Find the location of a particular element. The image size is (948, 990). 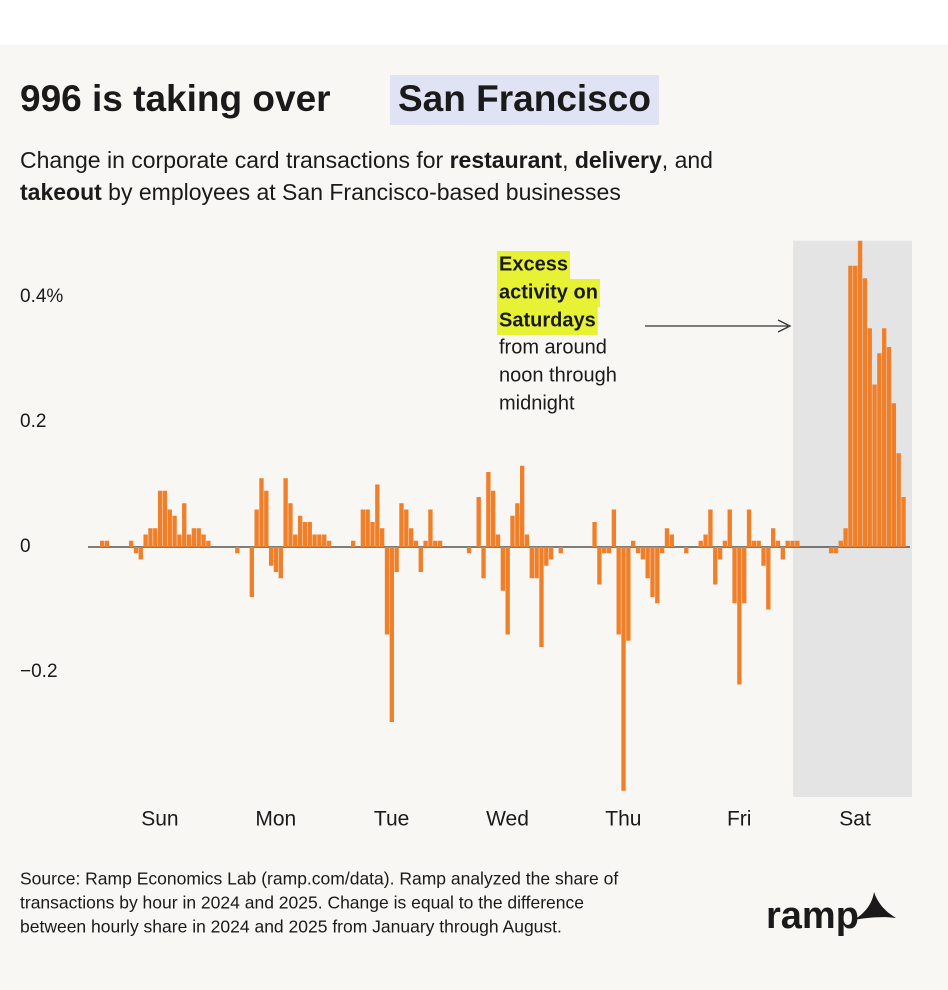

annotation-highlight: Excess is located at coordinates (533, 264).